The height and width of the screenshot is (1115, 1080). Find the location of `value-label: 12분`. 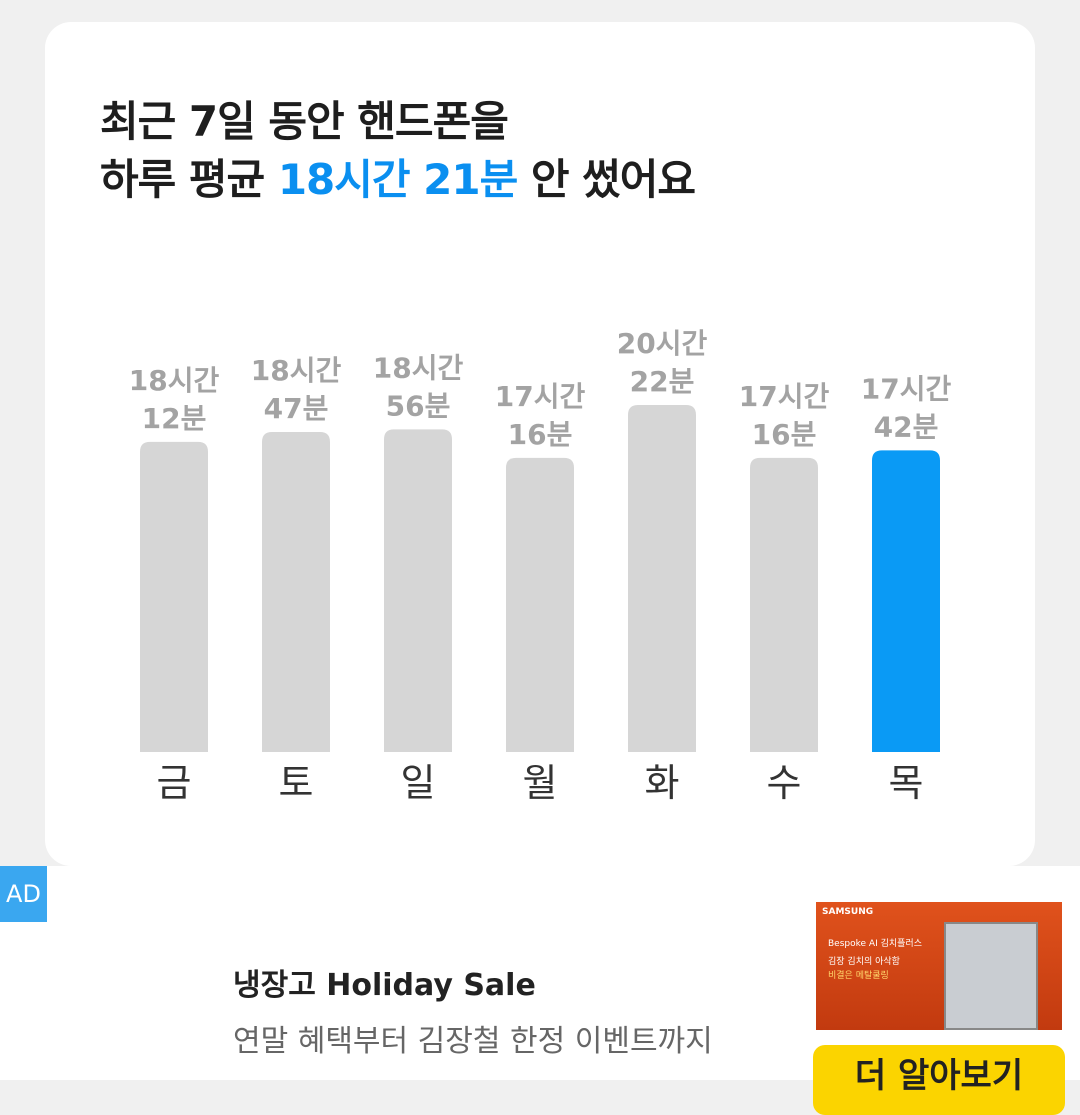

value-label: 12분 is located at coordinates (174, 418).